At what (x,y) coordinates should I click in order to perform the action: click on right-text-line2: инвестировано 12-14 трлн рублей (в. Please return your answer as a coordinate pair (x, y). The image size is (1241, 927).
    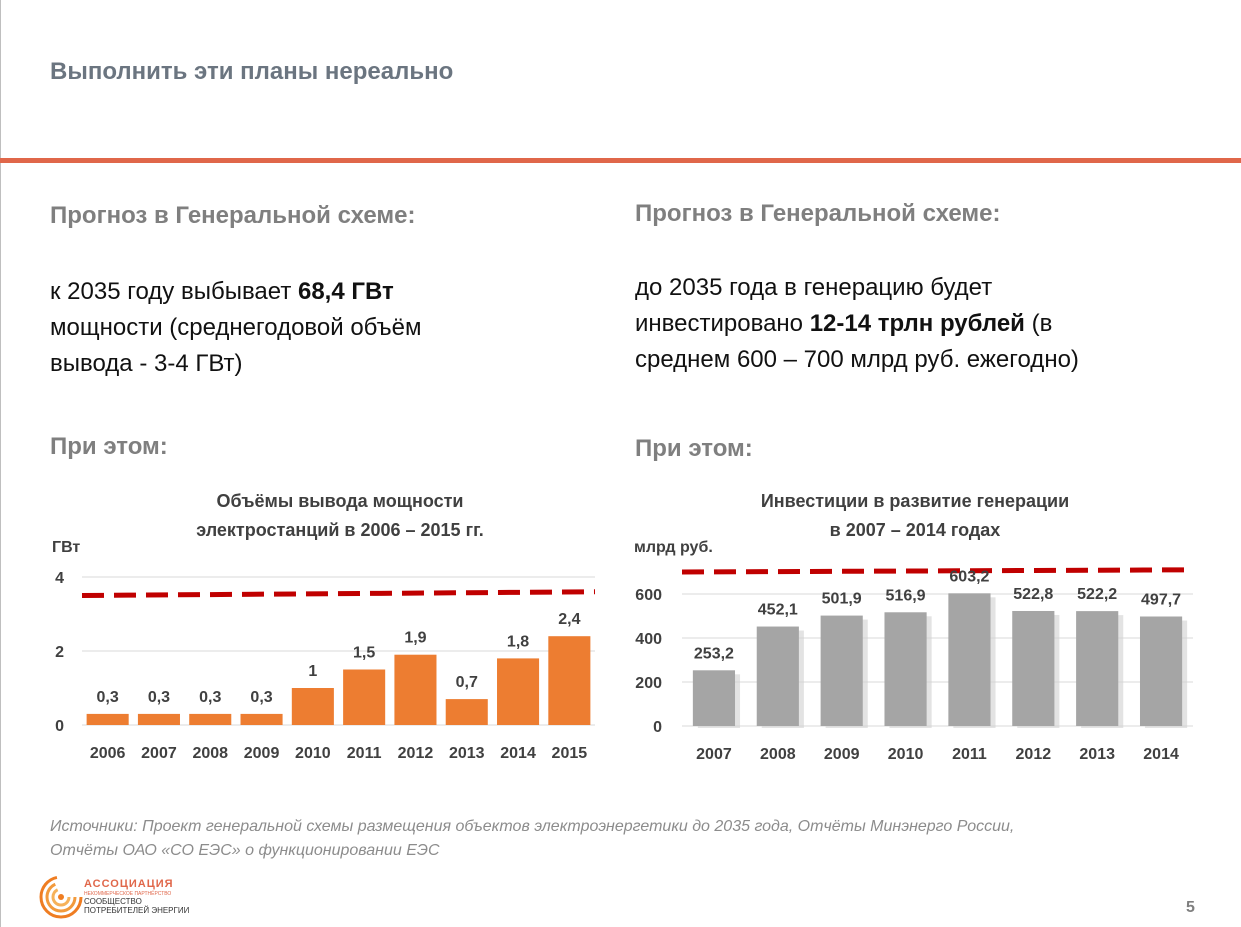
    Looking at the image, I should click on (915, 324).